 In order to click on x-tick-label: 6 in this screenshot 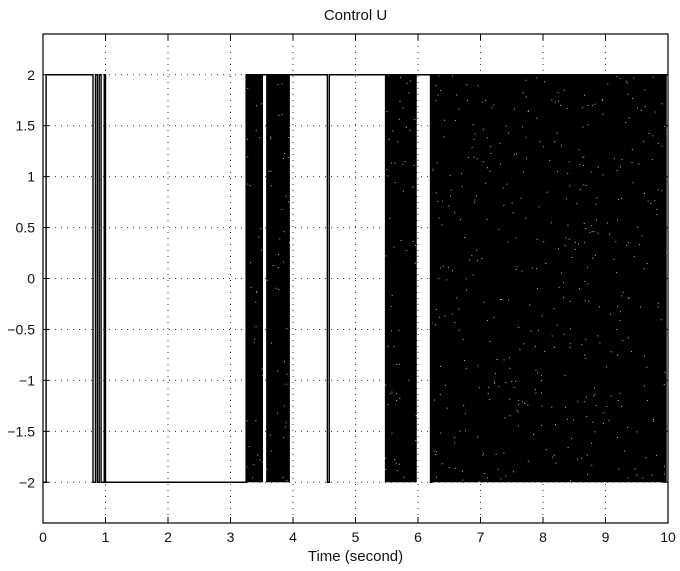, I will do `click(418, 537)`.